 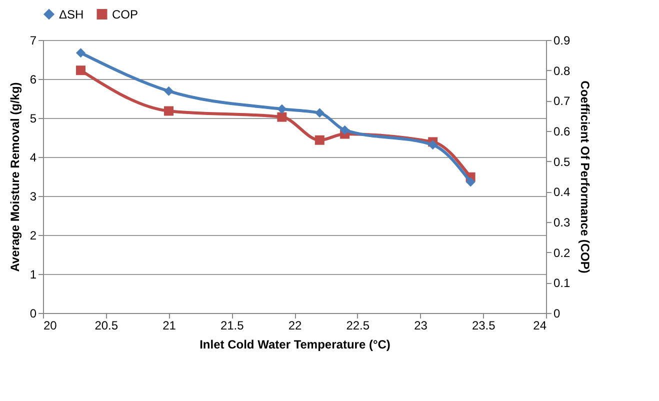 What do you see at coordinates (562, 71) in the screenshot?
I see `y2-tick-label: 0.8` at bounding box center [562, 71].